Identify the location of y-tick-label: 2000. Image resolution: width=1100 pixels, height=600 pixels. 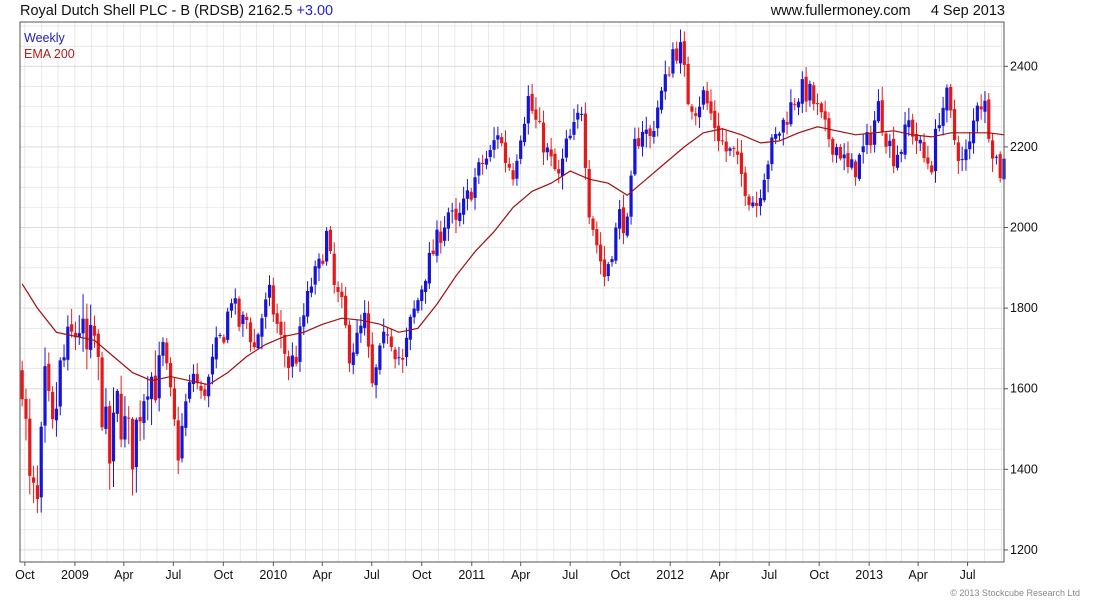
(1024, 228).